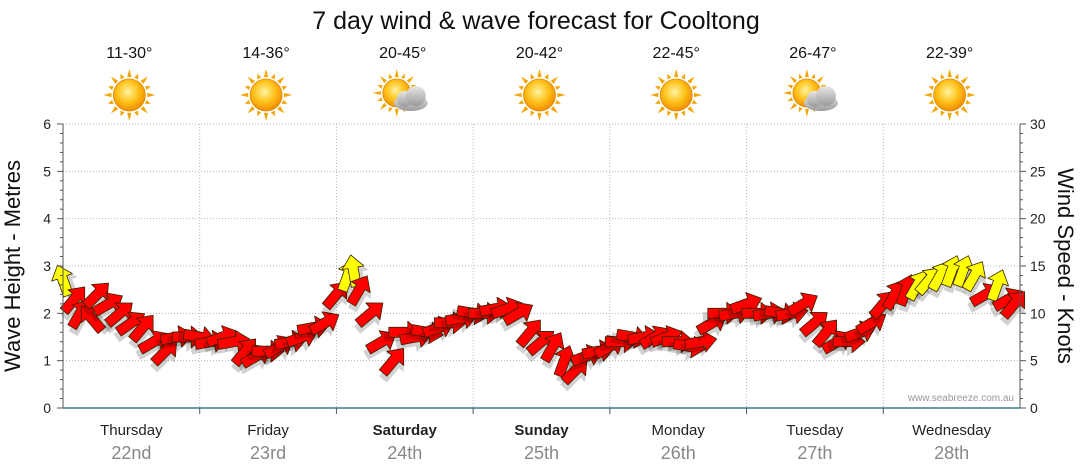 The height and width of the screenshot is (475, 1080). What do you see at coordinates (400, 81) in the screenshot?
I see `day-header: 20-45°` at bounding box center [400, 81].